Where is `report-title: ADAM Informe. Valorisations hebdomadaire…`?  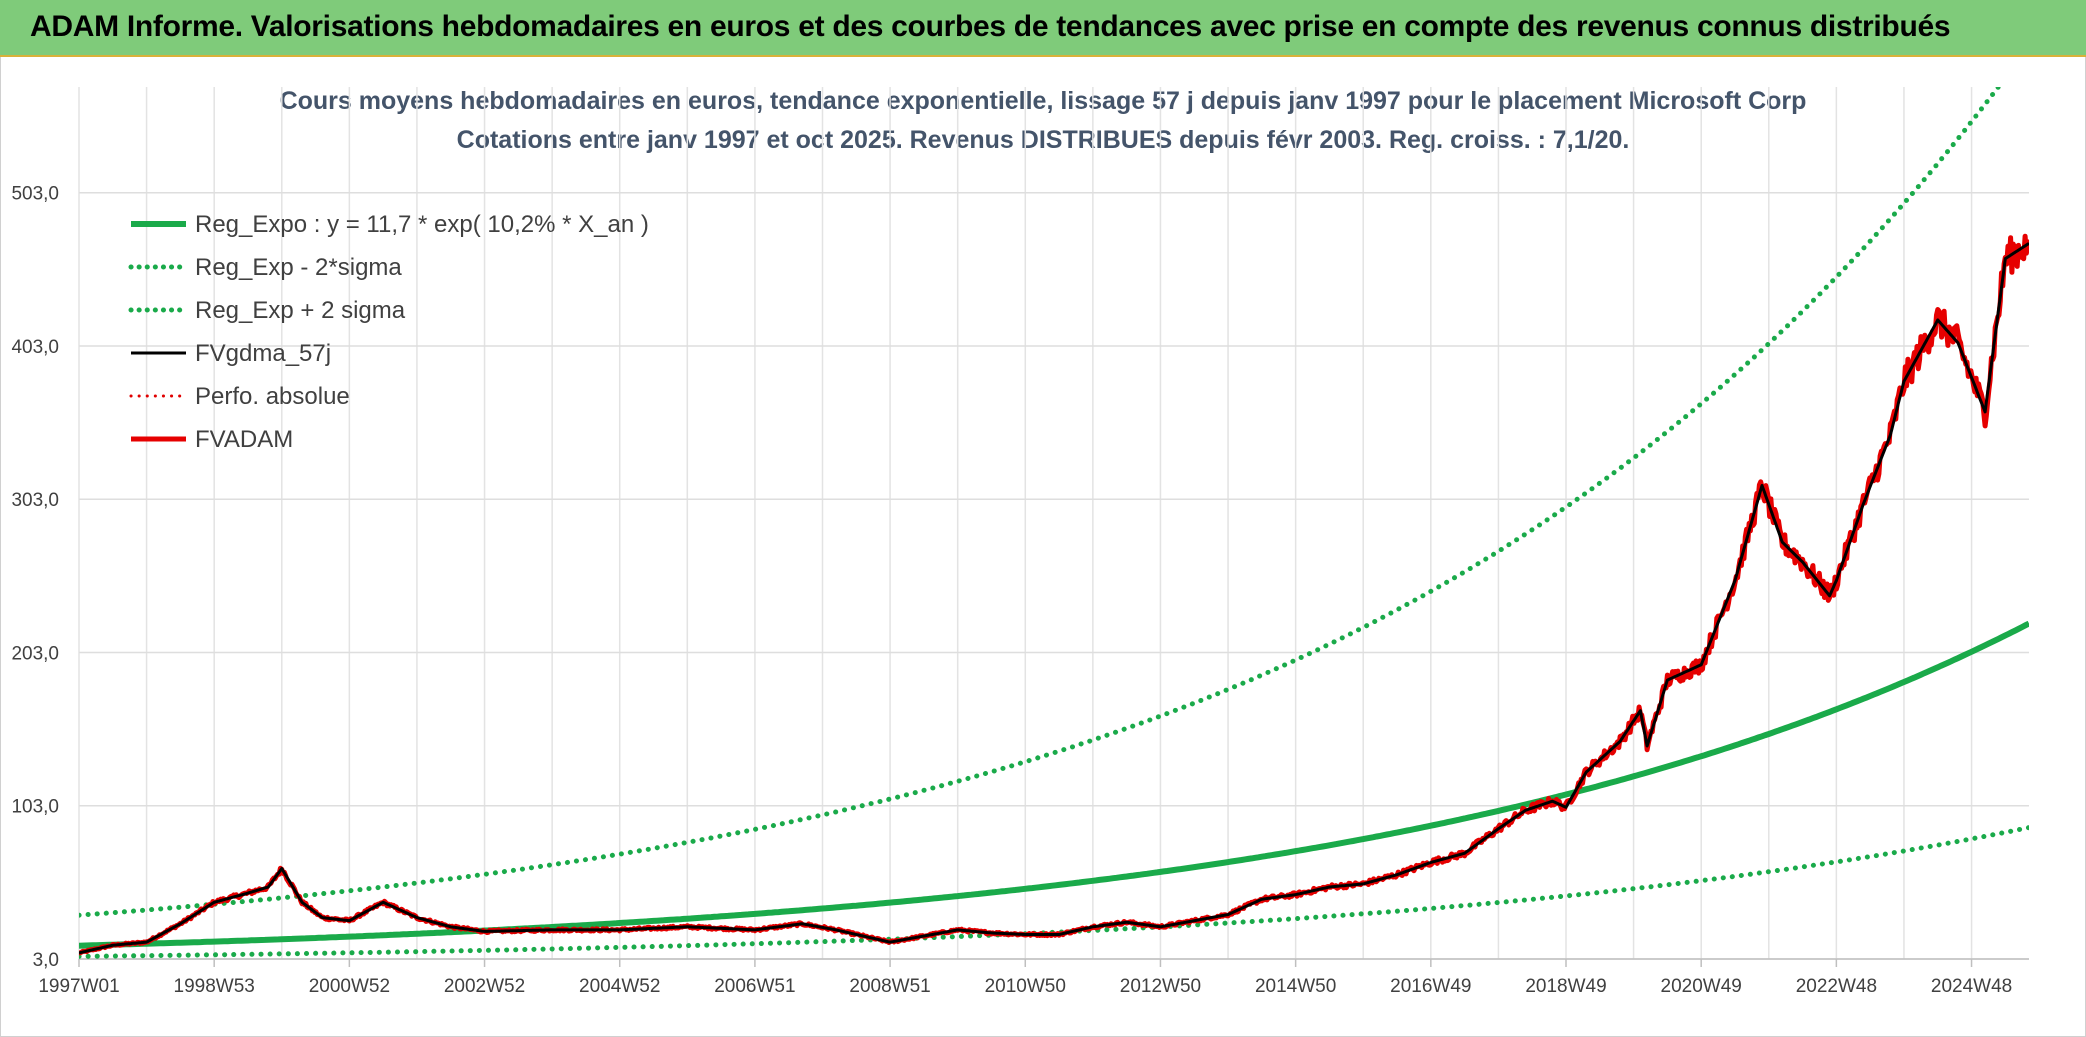 report-title: ADAM Informe. Valorisations hebdomadaire… is located at coordinates (990, 26).